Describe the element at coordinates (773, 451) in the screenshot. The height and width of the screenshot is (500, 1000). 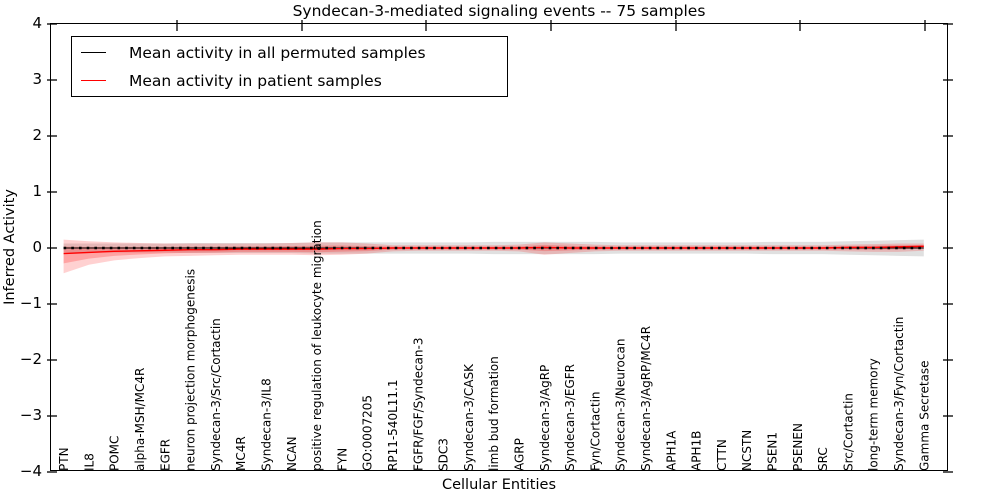
I see `x-category-label: PSEN1` at that location.